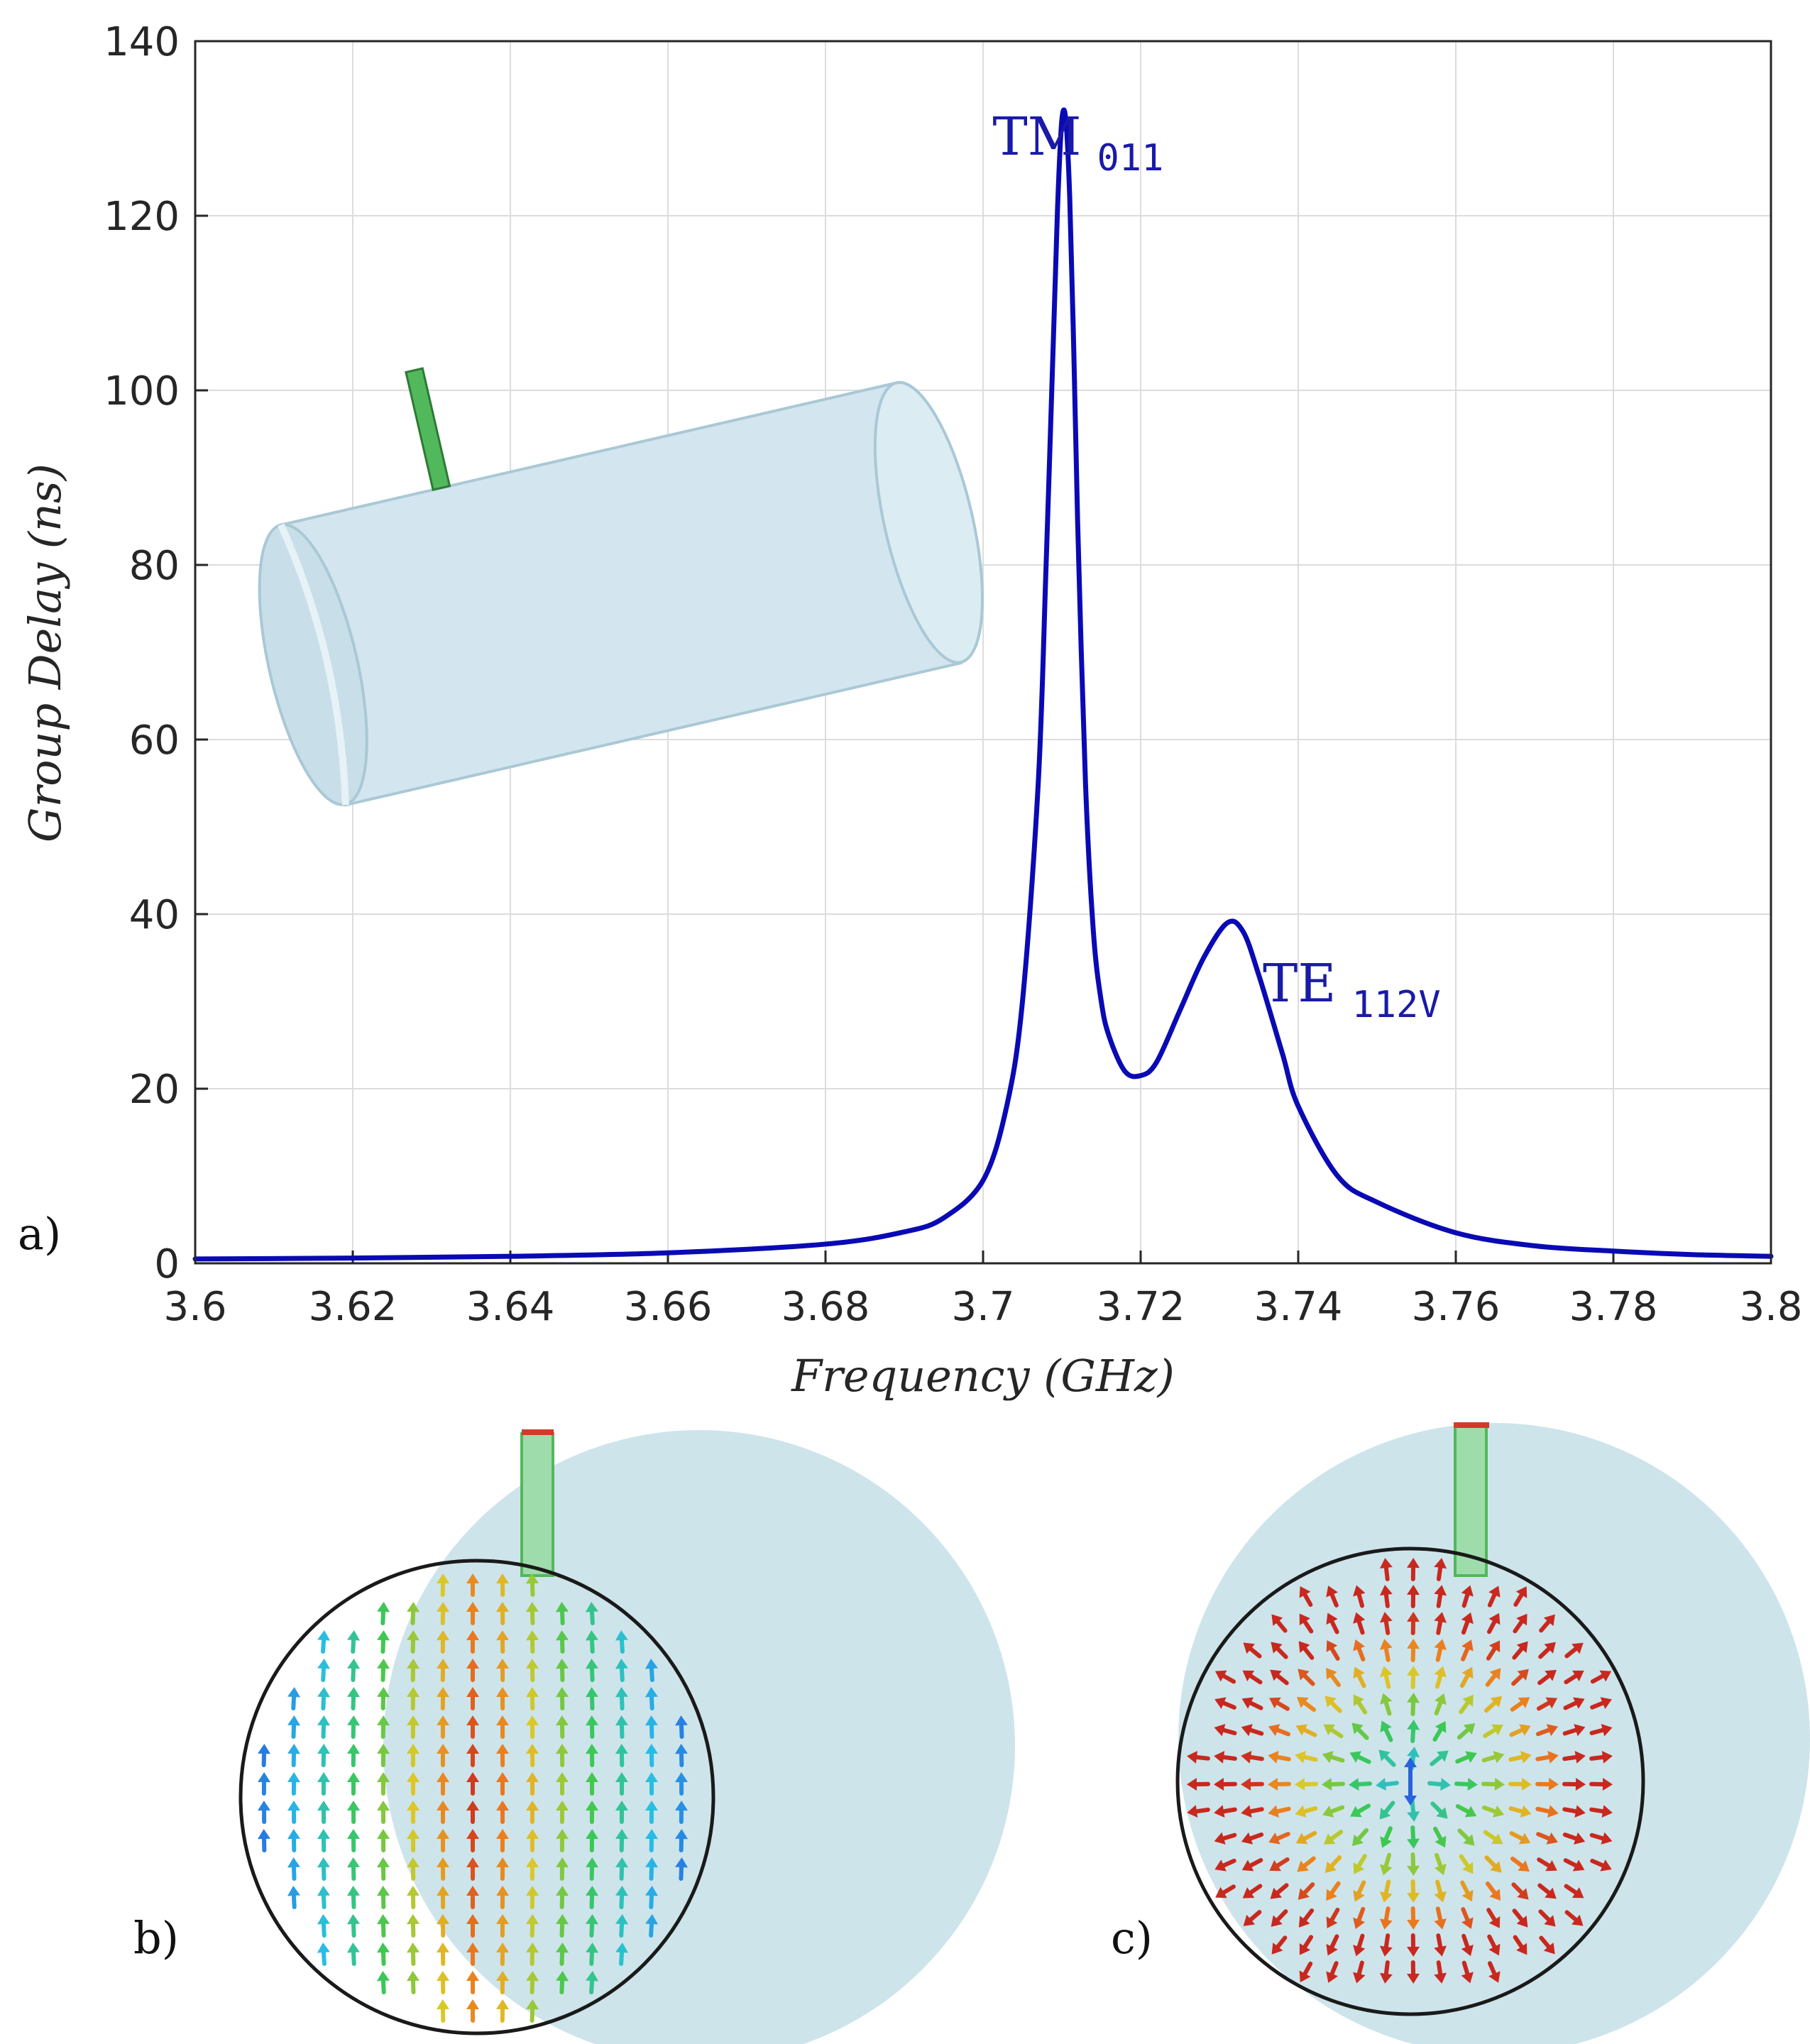 The image size is (1810, 2044). I want to click on x-tick-label: 3.66, so click(669, 1307).